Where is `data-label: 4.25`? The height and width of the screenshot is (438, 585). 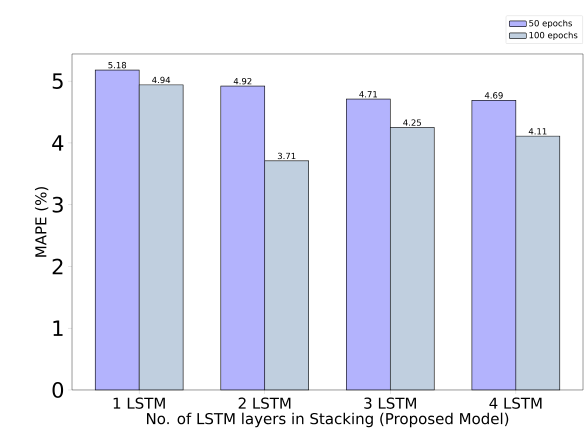 data-label: 4.25 is located at coordinates (412, 122).